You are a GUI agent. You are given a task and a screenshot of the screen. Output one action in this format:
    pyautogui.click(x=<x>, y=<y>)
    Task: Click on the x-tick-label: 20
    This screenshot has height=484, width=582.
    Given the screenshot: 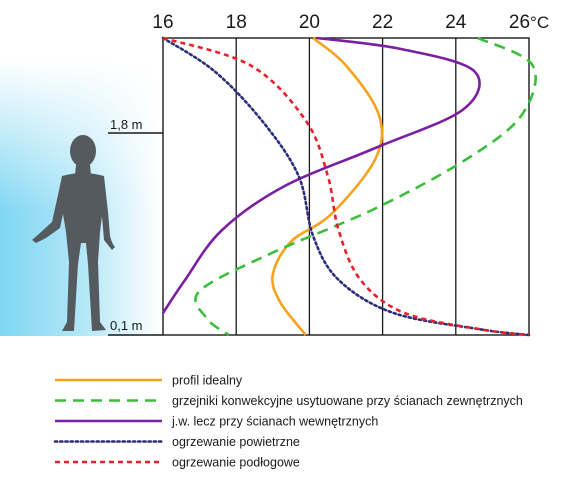 What is the action you would take?
    pyautogui.click(x=309, y=22)
    